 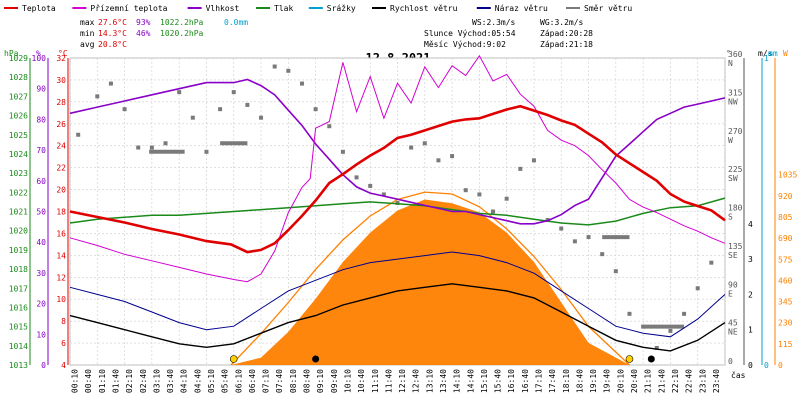 What do you see at coordinates (61, 168) in the screenshot?
I see `tick-temperature: 22` at bounding box center [61, 168].